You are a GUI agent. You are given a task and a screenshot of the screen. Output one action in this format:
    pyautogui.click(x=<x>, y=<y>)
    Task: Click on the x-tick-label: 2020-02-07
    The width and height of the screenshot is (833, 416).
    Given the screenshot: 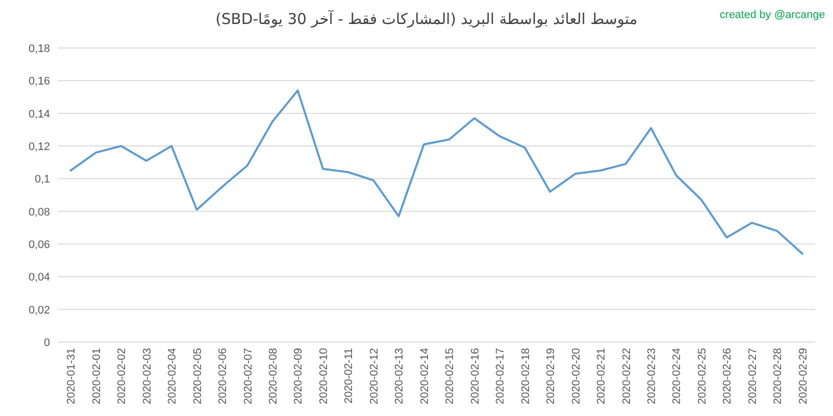 What is the action you would take?
    pyautogui.click(x=248, y=376)
    